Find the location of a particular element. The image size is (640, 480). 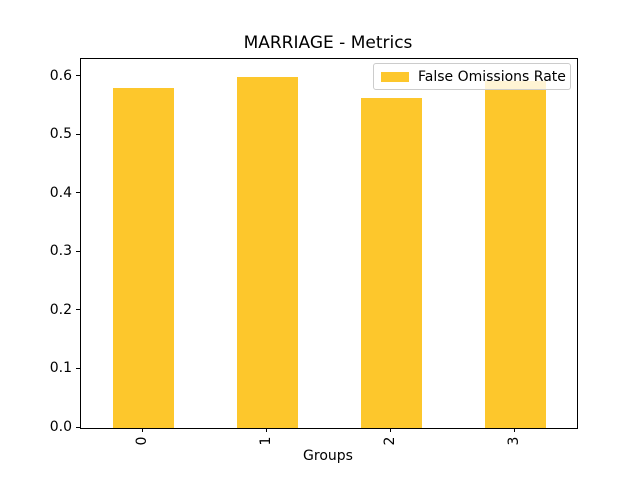

x-tick-label: 3 is located at coordinates (514, 441).